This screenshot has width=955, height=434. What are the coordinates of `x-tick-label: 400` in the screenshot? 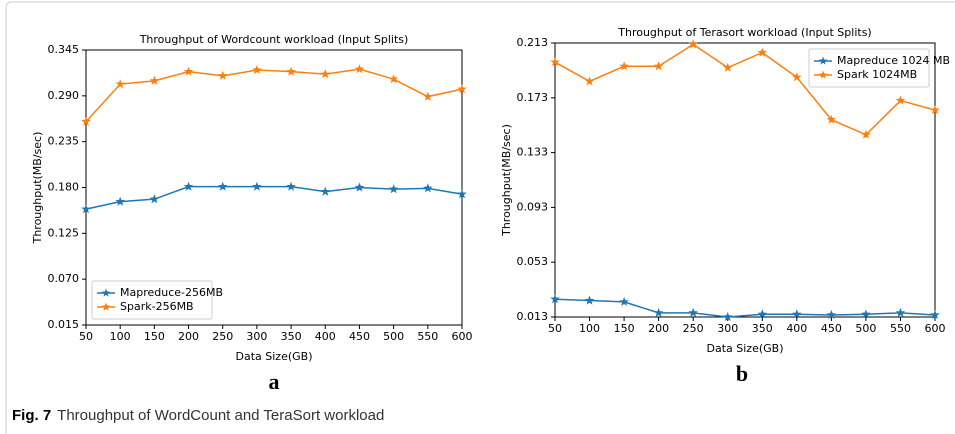 It's located at (325, 336).